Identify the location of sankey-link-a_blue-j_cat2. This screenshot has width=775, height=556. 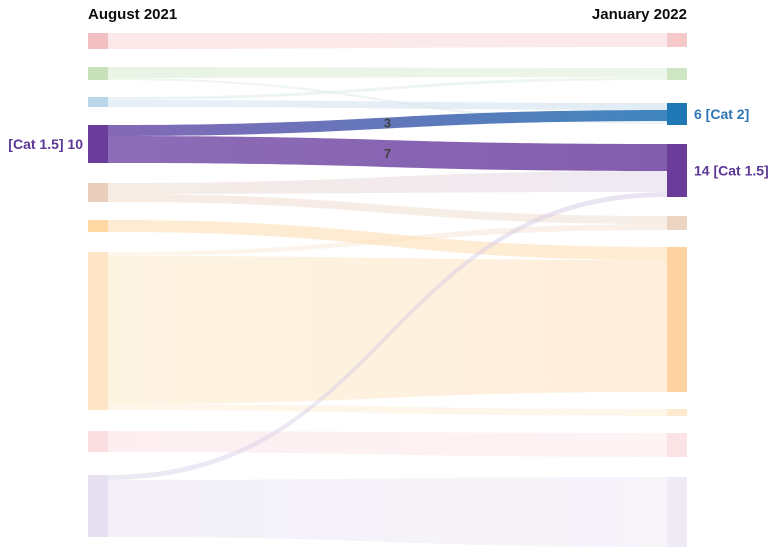
(387, 105).